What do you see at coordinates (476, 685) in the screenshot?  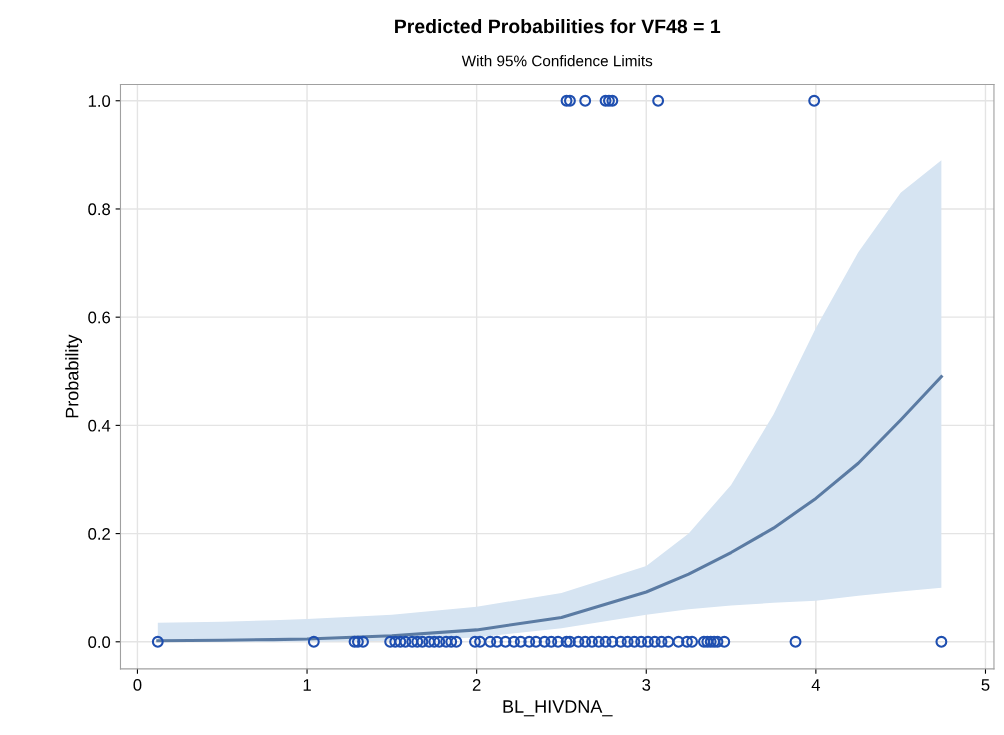 I see `x-tick-label: 2` at bounding box center [476, 685].